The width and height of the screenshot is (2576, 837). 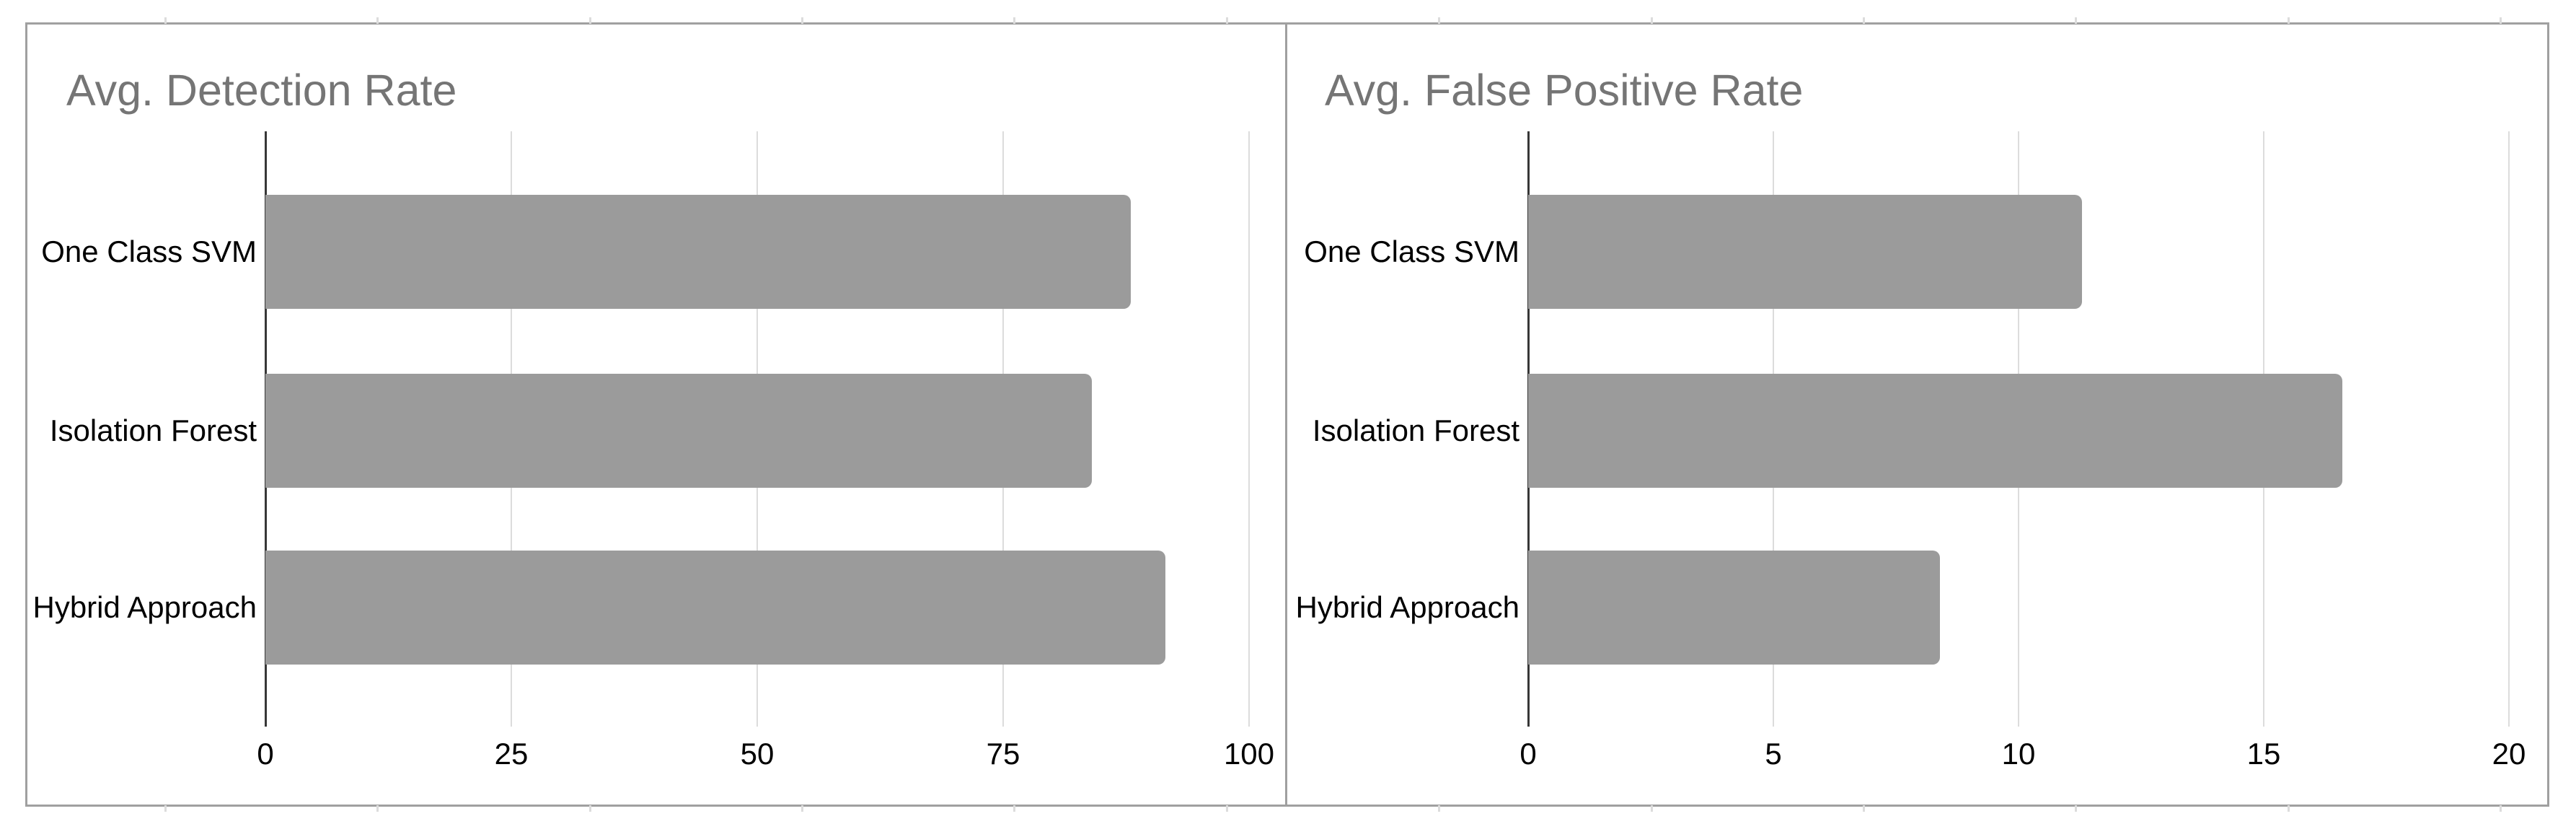 What do you see at coordinates (1249, 754) in the screenshot?
I see `x-axis-tick-label: 100` at bounding box center [1249, 754].